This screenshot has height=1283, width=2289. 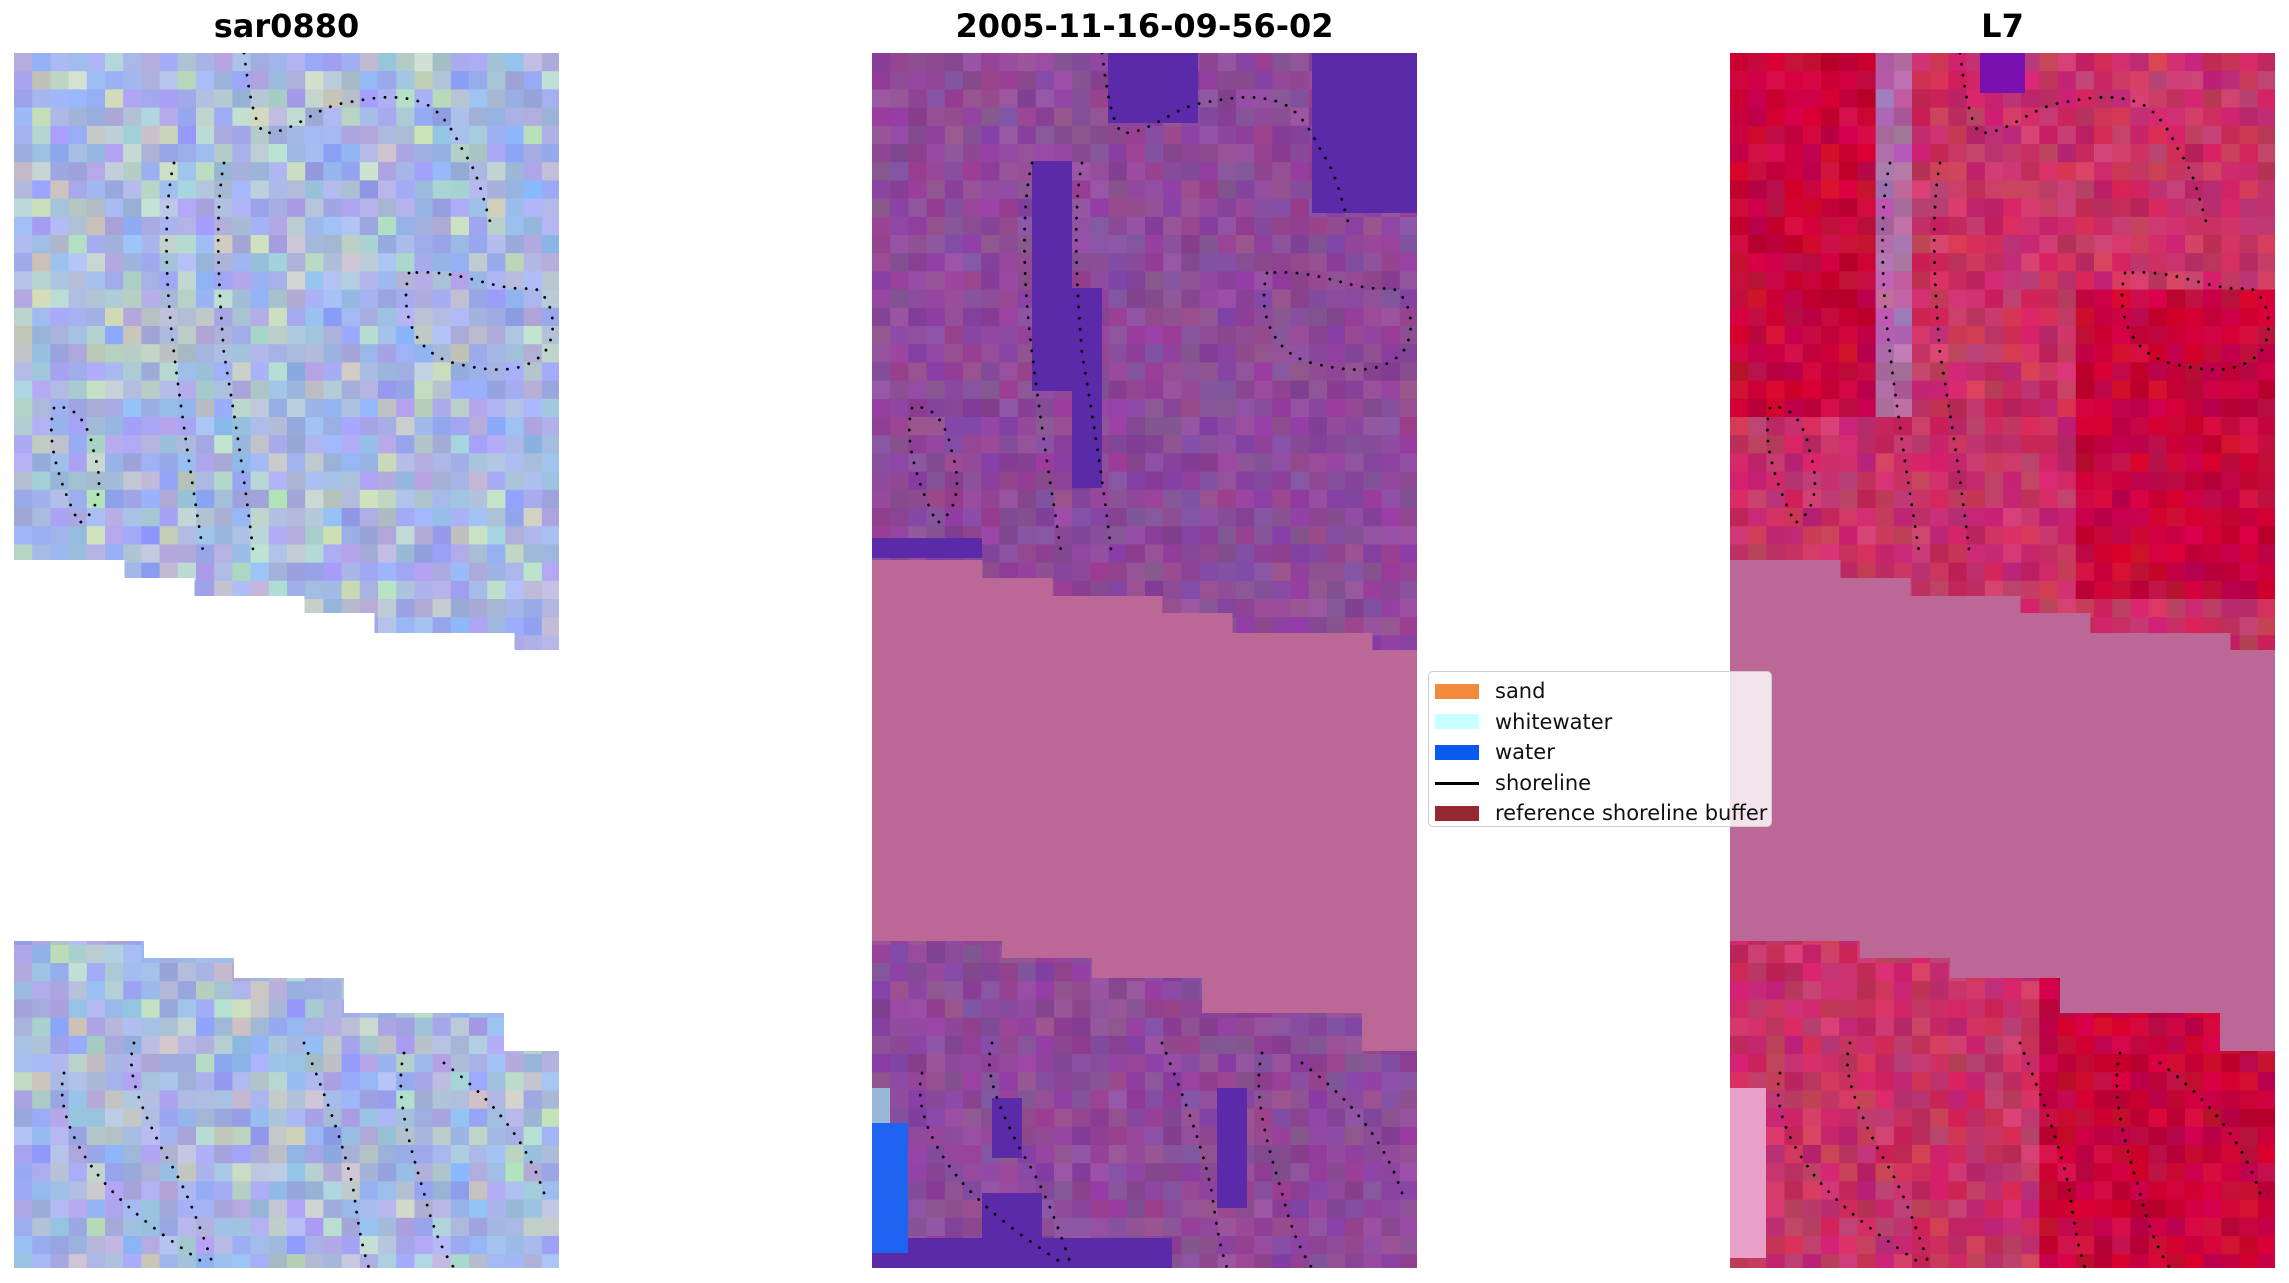 What do you see at coordinates (1554, 721) in the screenshot?
I see `legend-label-whitewater: whitewater` at bounding box center [1554, 721].